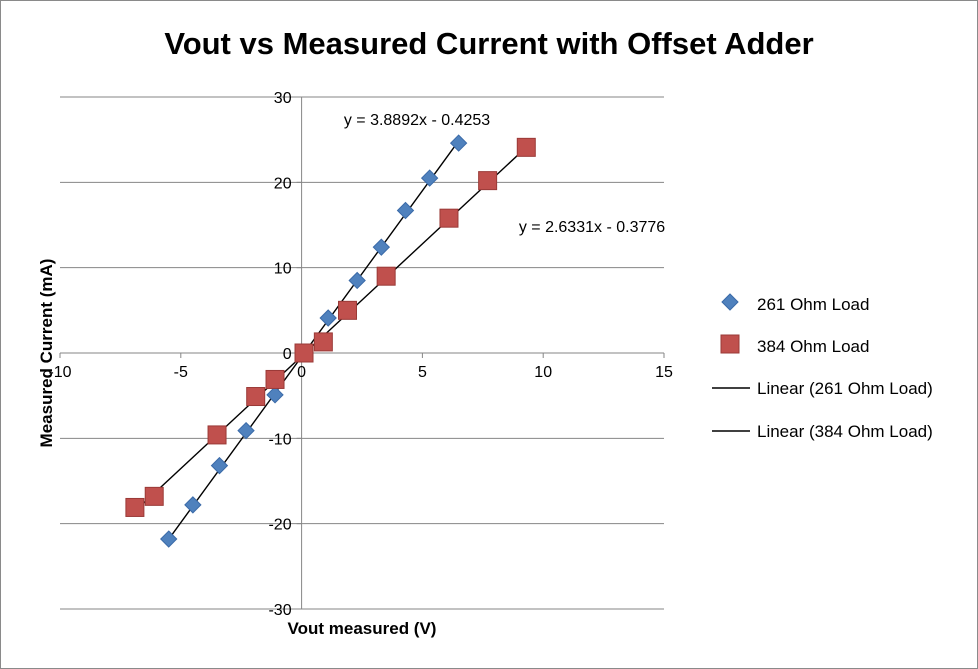 This screenshot has height=669, width=978. I want to click on x-tick-label: -5, so click(181, 372).